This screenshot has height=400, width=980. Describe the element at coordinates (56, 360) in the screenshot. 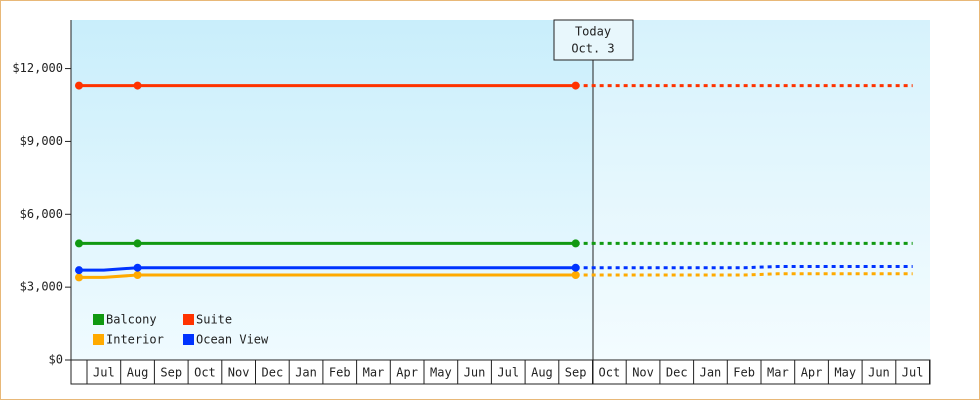

I see `y-tick-label: $0` at that location.